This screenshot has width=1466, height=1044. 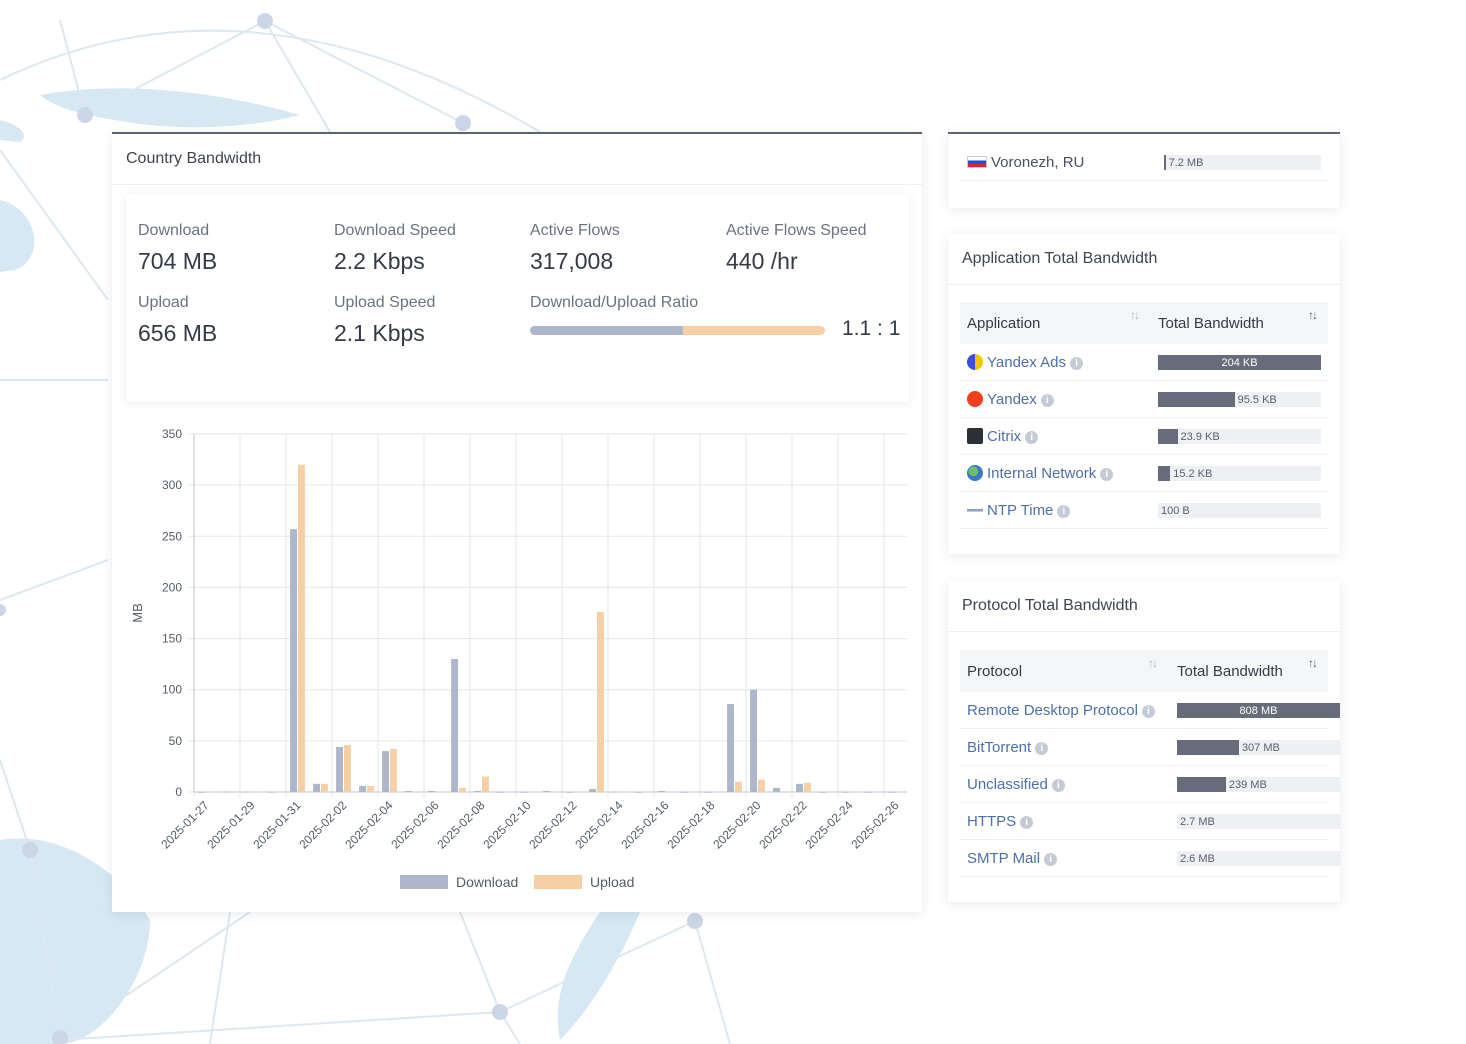 I want to click on row-name: Internal Network, so click(x=1042, y=473).